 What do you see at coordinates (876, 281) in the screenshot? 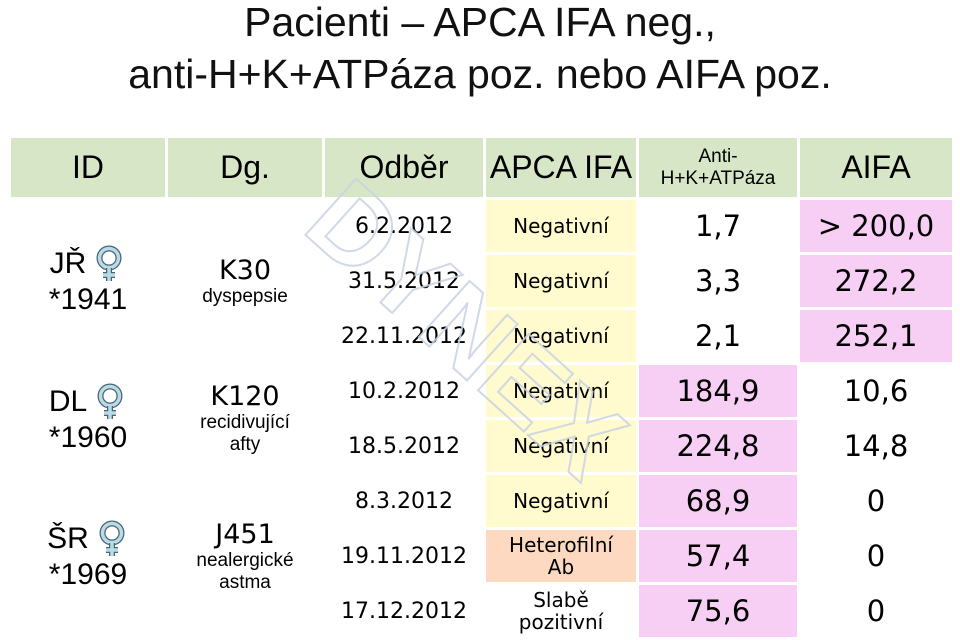
I see `aifa-value: 272,2` at bounding box center [876, 281].